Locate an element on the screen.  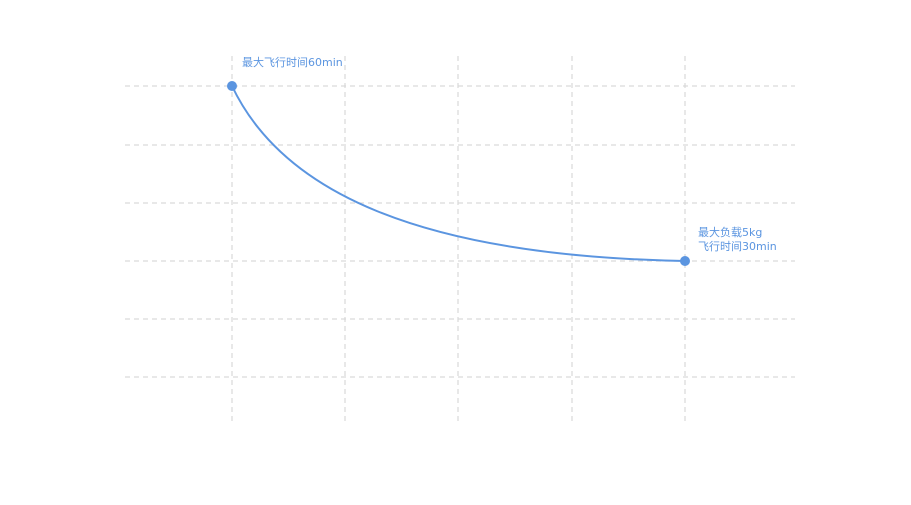
annotation-label-2-line-2: 飞行时间30min is located at coordinates (737, 246).